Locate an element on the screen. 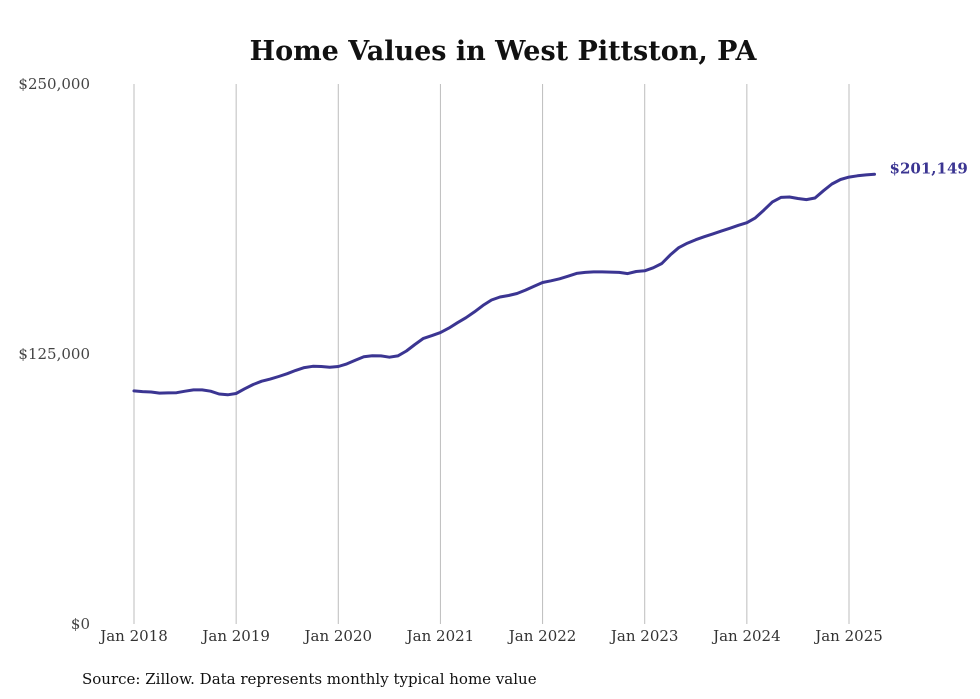 The width and height of the screenshot is (980, 699). end-value-label: $201,149 is located at coordinates (929, 168).